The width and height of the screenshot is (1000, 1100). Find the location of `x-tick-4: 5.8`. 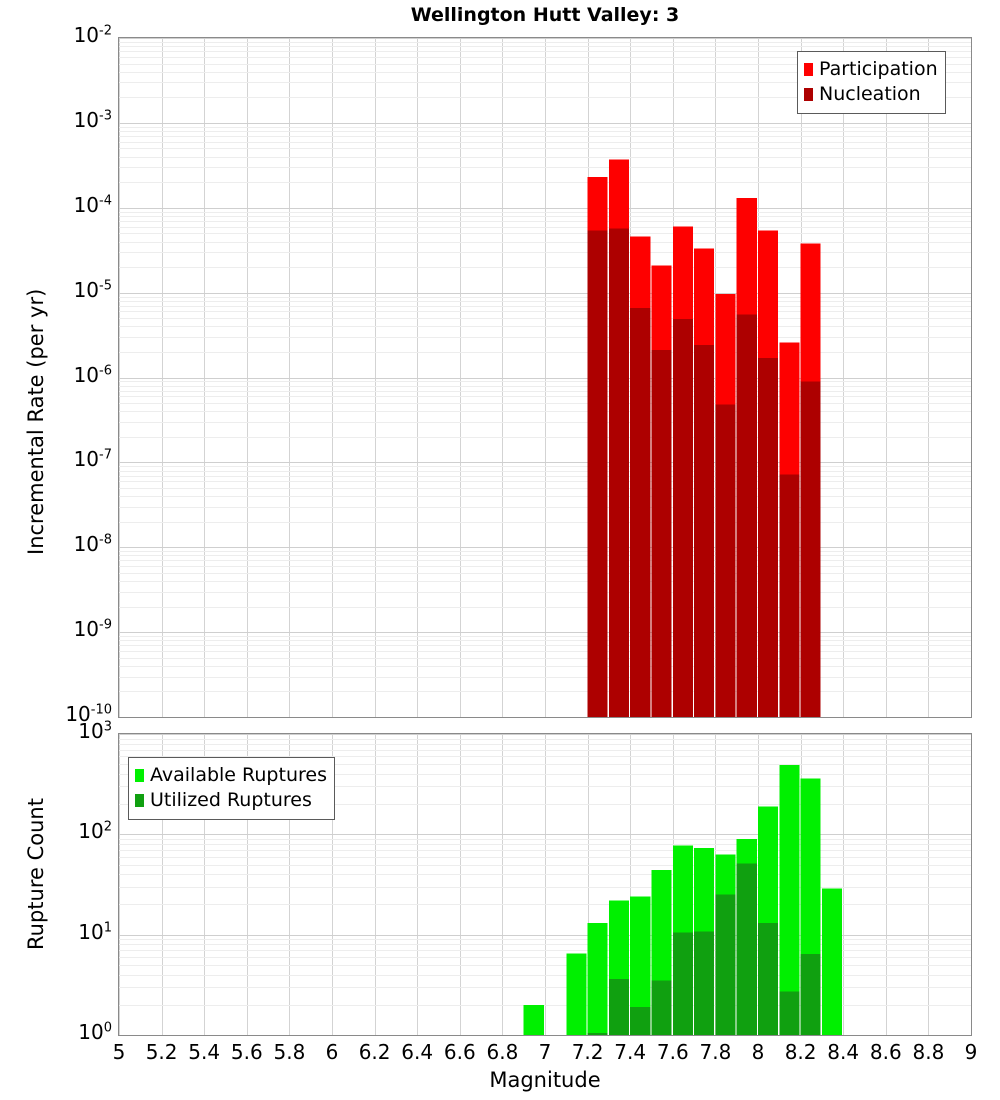

x-tick-4: 5.8 is located at coordinates (289, 1052).